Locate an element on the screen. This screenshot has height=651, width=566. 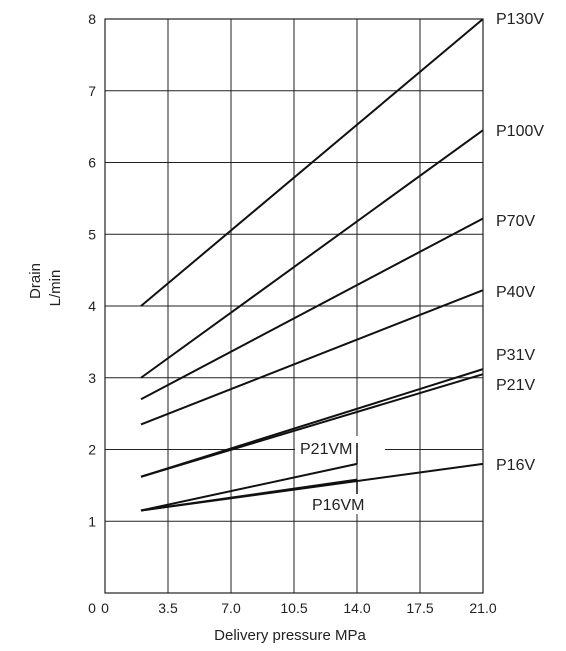
series-label-p21vm: P21VM is located at coordinates (326, 449).